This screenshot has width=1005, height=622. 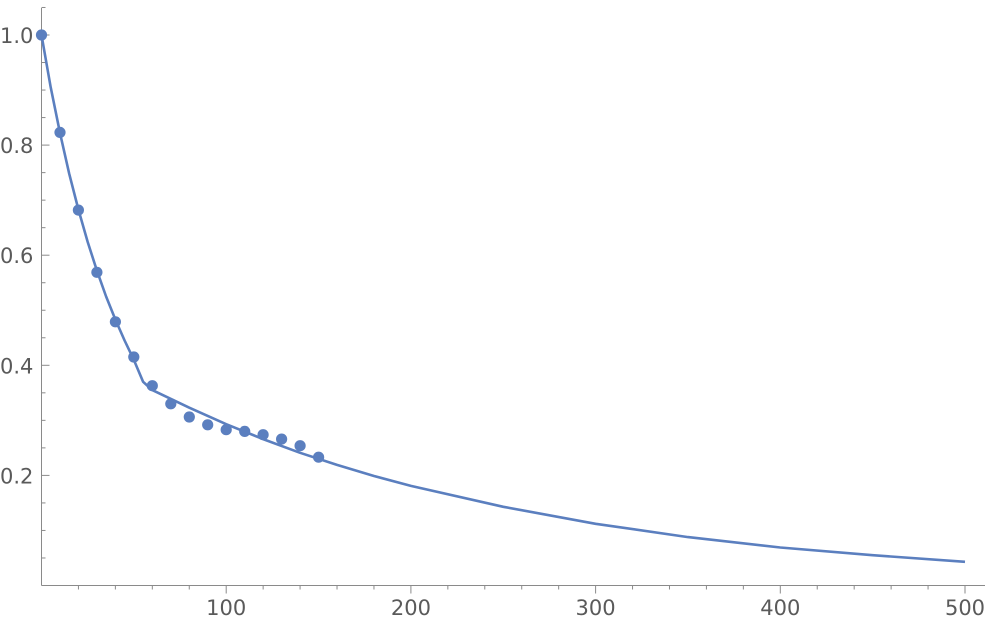 I want to click on y-tick-label: 1.0, so click(x=16, y=36).